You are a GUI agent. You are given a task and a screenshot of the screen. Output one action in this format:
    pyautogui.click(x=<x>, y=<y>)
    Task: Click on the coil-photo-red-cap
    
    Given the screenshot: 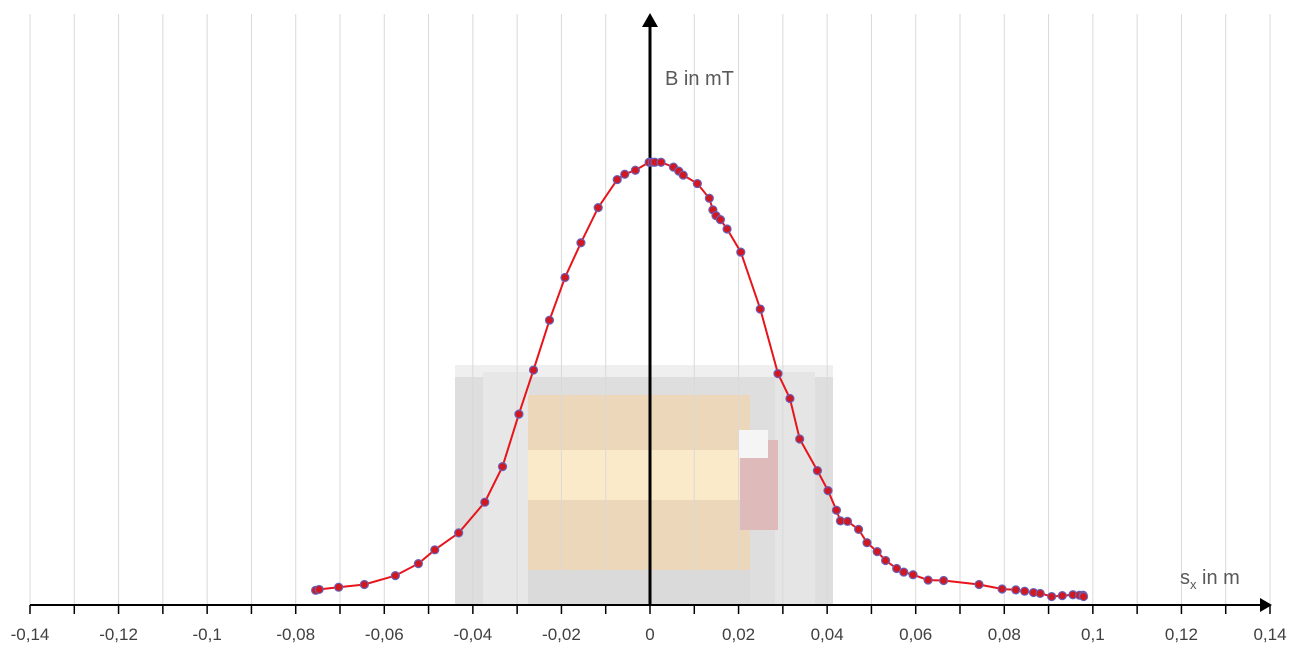 What is the action you would take?
    pyautogui.click(x=759, y=485)
    